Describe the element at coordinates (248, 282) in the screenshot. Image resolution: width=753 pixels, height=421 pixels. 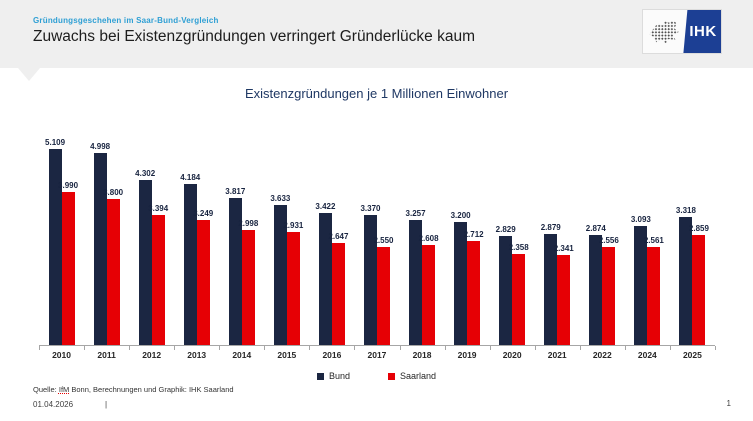
I see `bar-saarland-2014: 2.998` at that location.